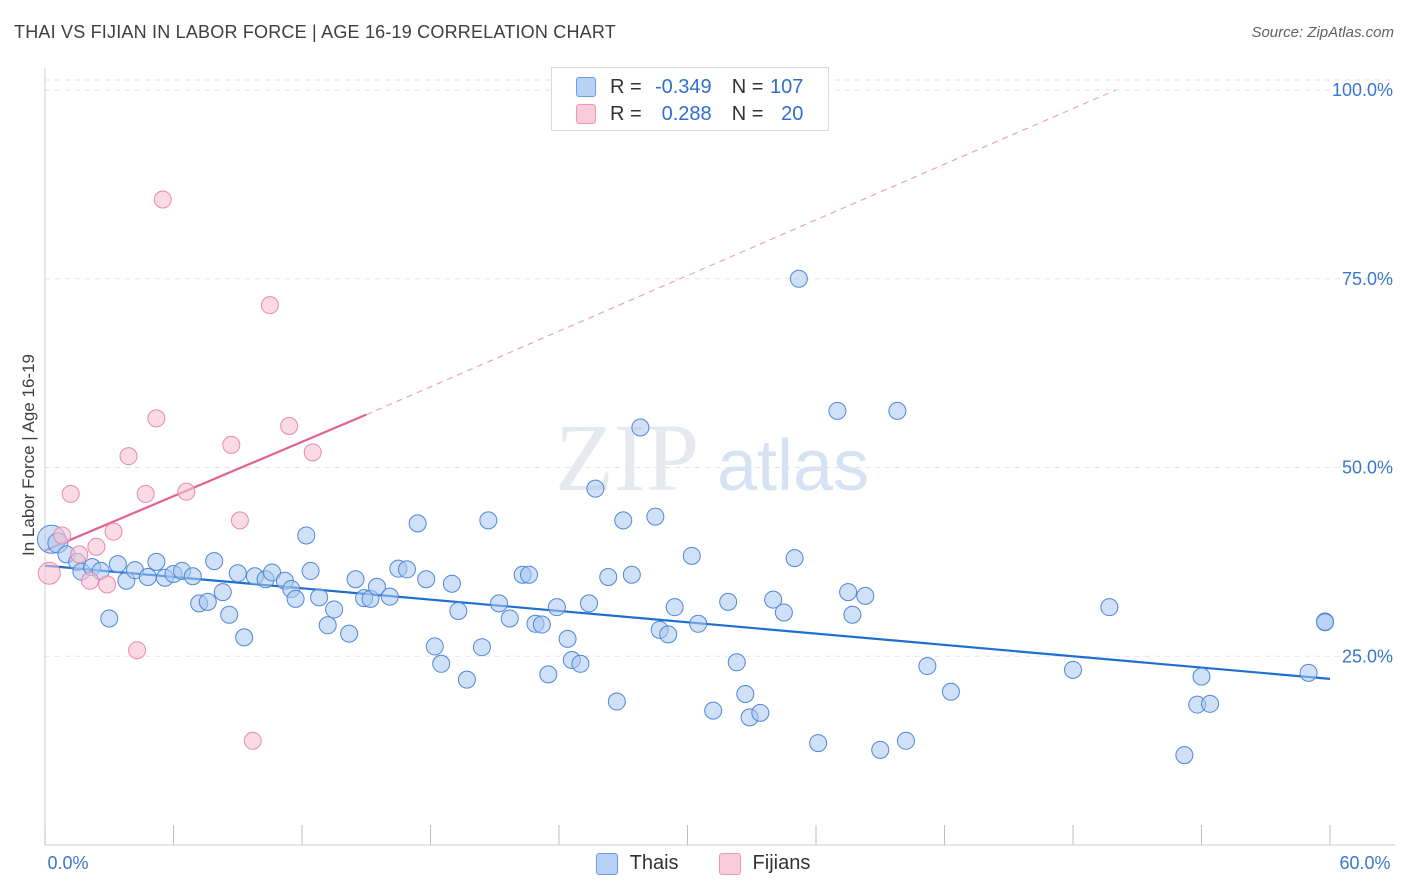  I want to click on legend-thais-r-label: R =, so click(626, 86).